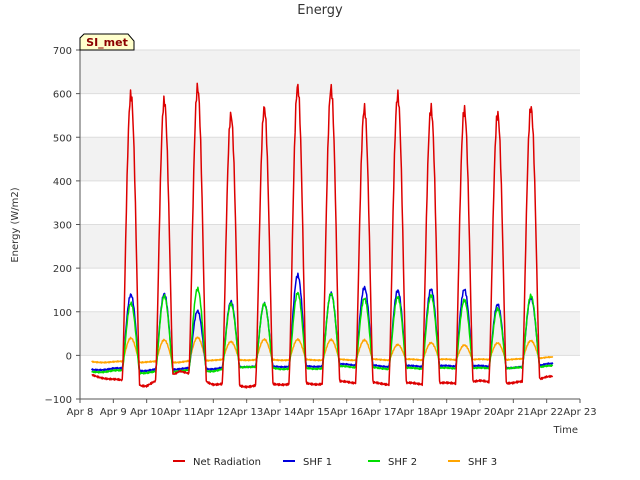 The image size is (640, 480). What do you see at coordinates (322, 350) in the screenshot?
I see `series-shf-3-line` at bounding box center [322, 350].